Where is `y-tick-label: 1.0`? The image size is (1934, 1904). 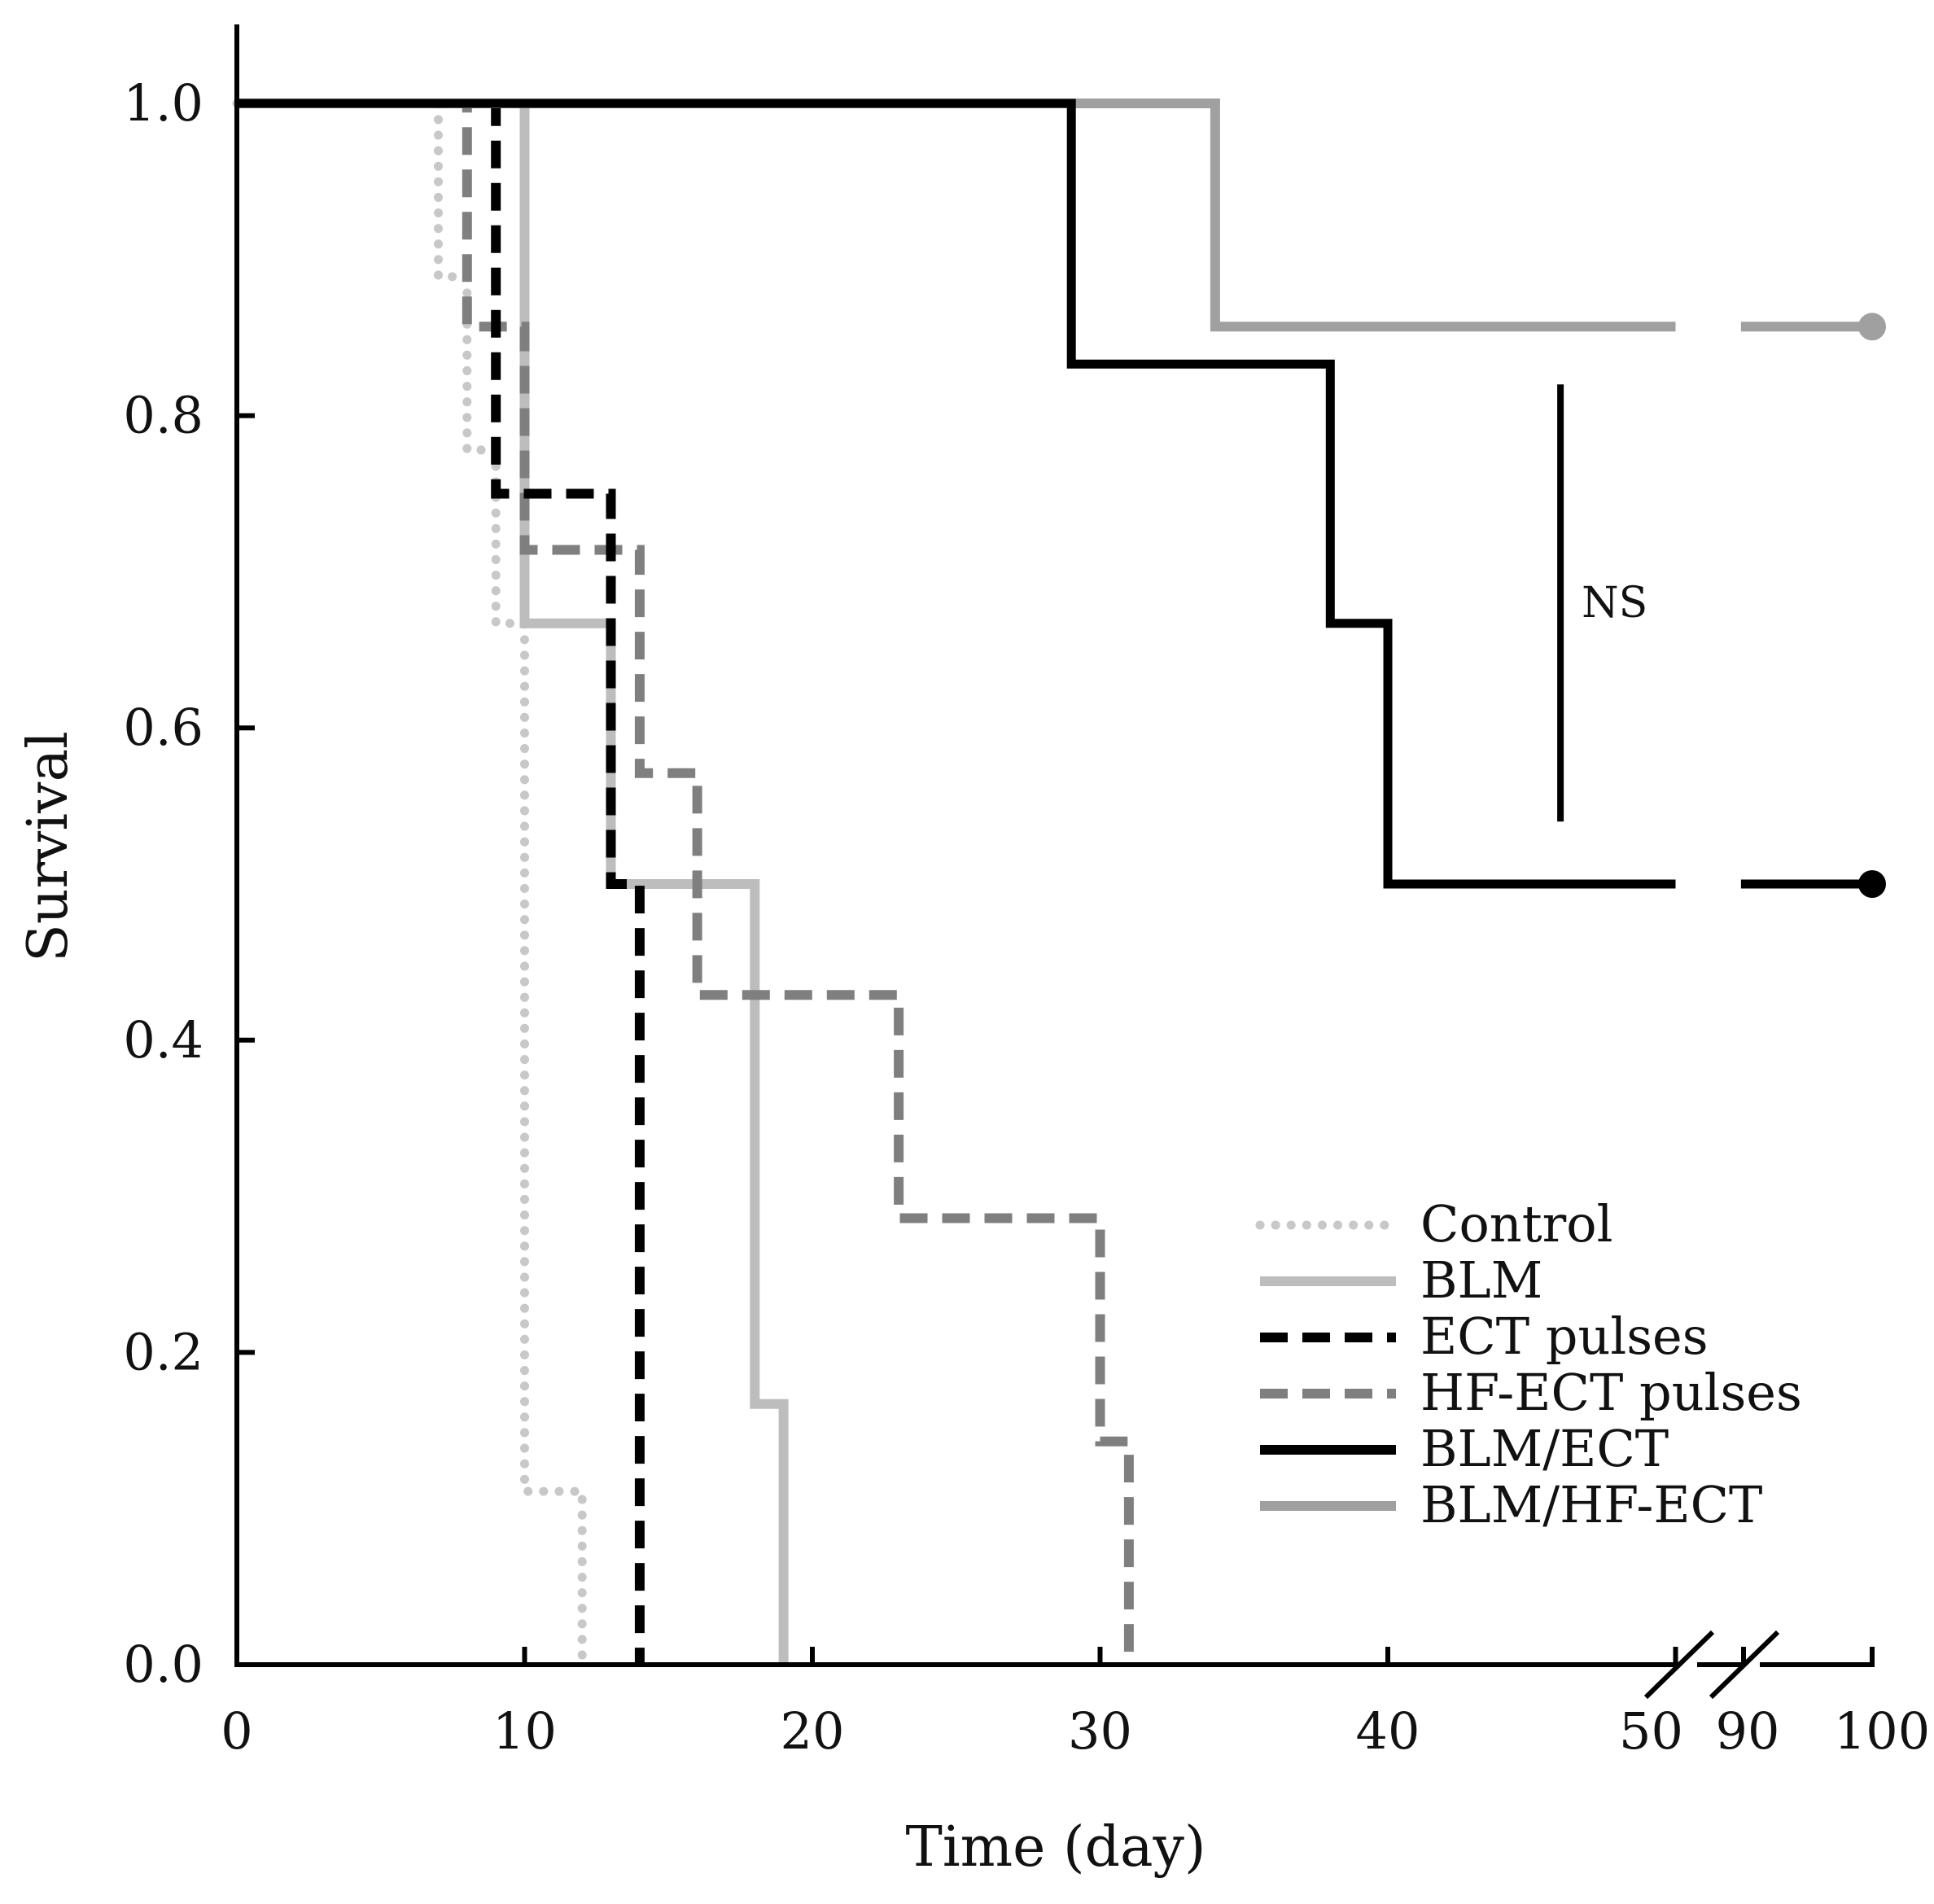
y-tick-label: 1.0 is located at coordinates (163, 103).